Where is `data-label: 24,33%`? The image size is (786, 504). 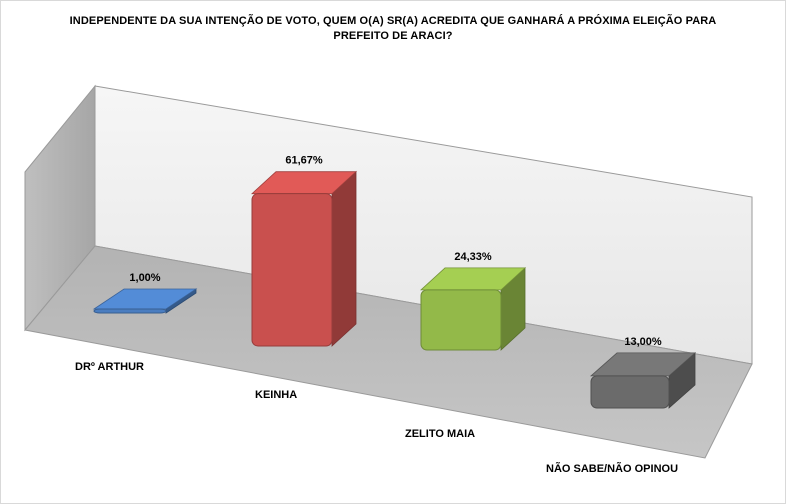
data-label: 24,33% is located at coordinates (473, 257).